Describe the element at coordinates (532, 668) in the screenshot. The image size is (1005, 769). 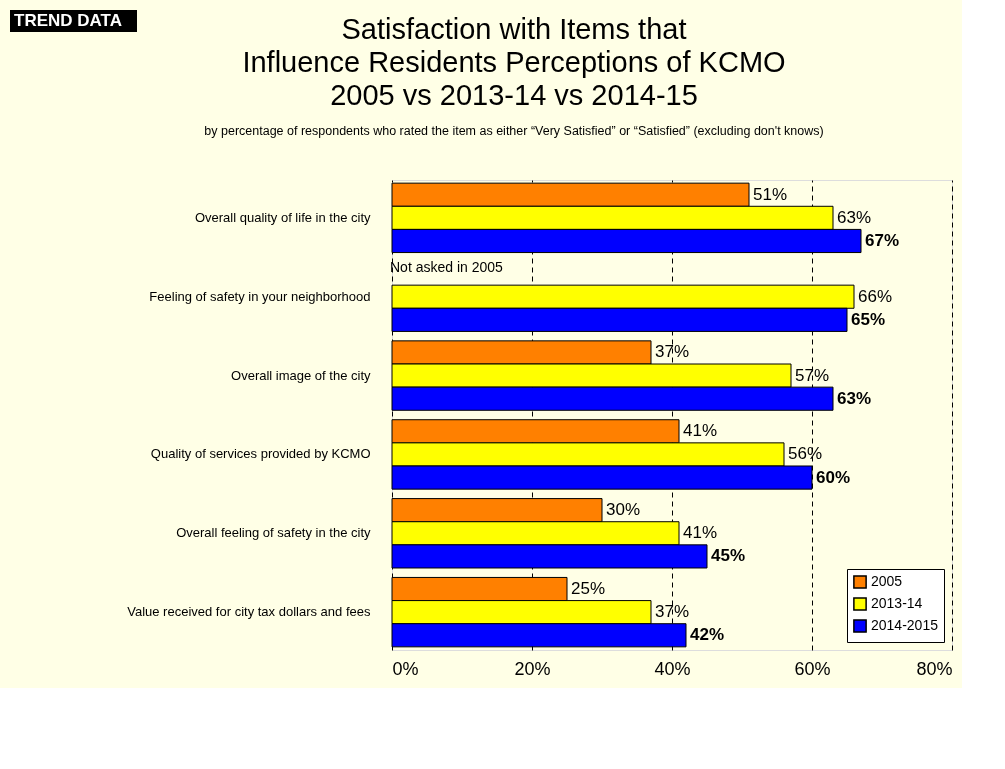
I see `x-tick-label: 20%` at that location.